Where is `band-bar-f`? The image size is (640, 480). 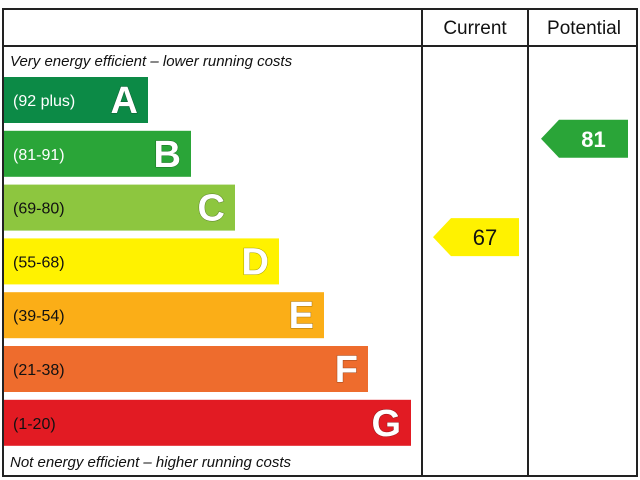
band-bar-f is located at coordinates (186, 369).